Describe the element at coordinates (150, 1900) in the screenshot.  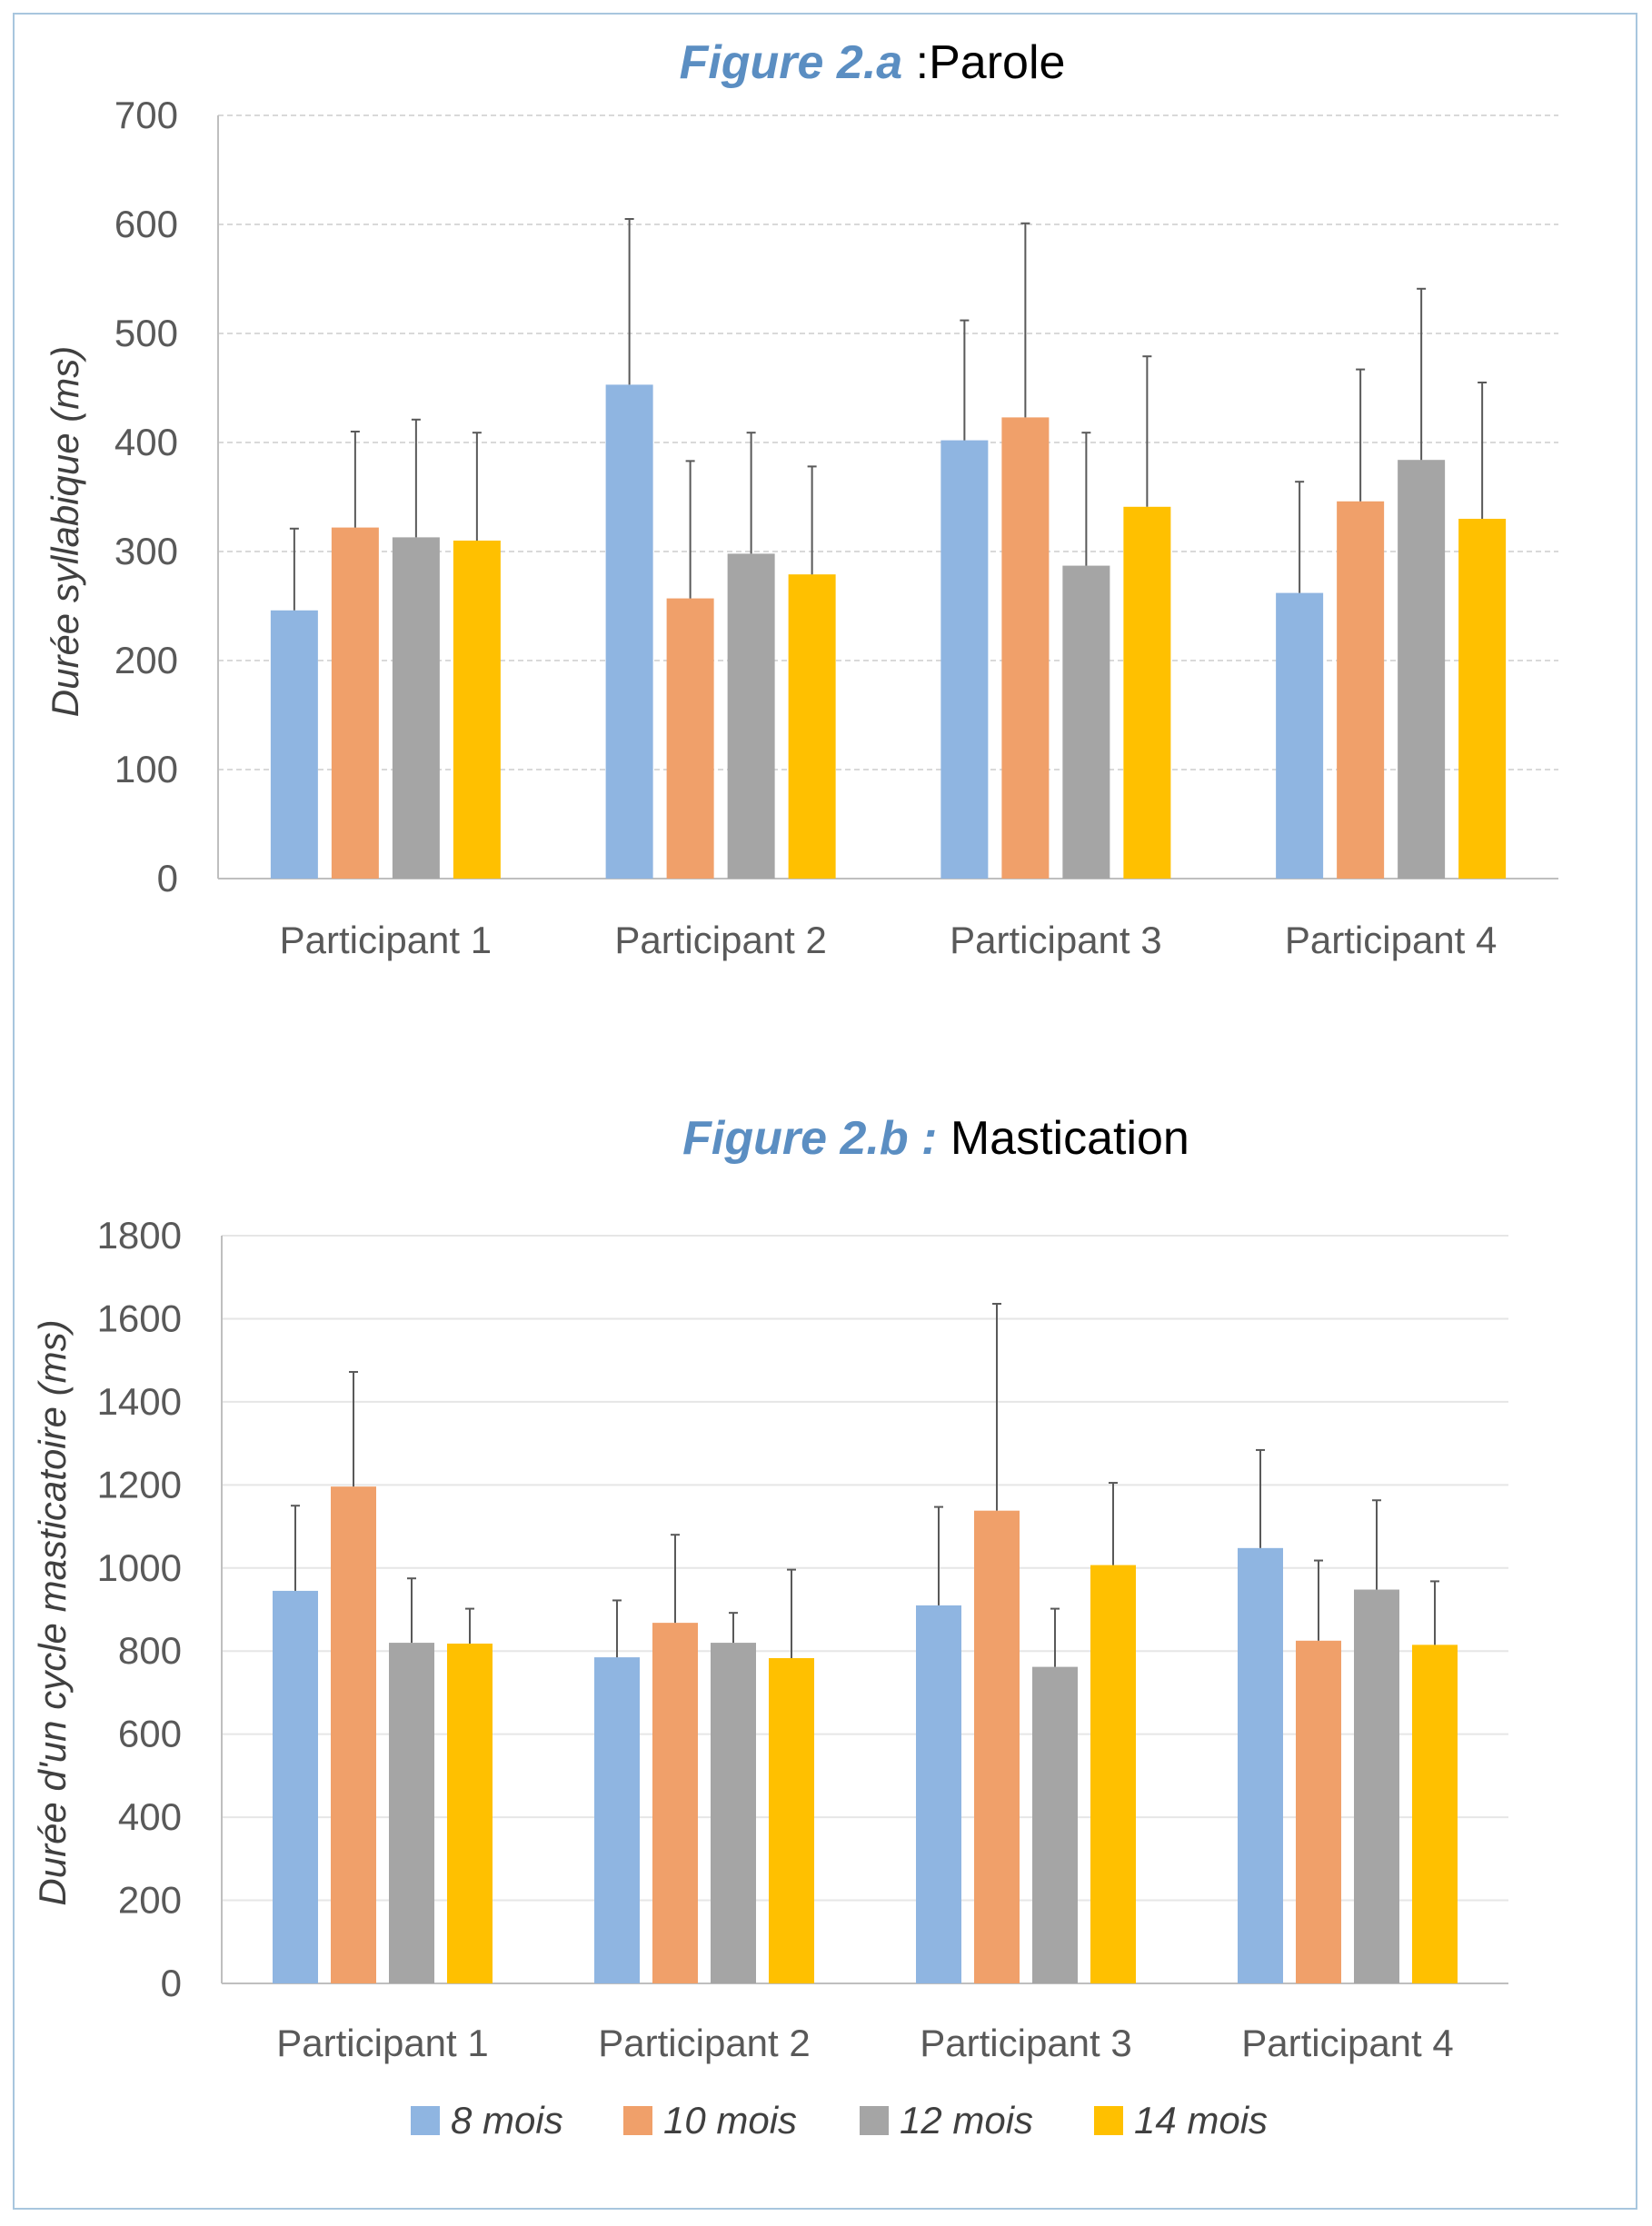
I see `chart-b-y-tick-label: 200` at that location.